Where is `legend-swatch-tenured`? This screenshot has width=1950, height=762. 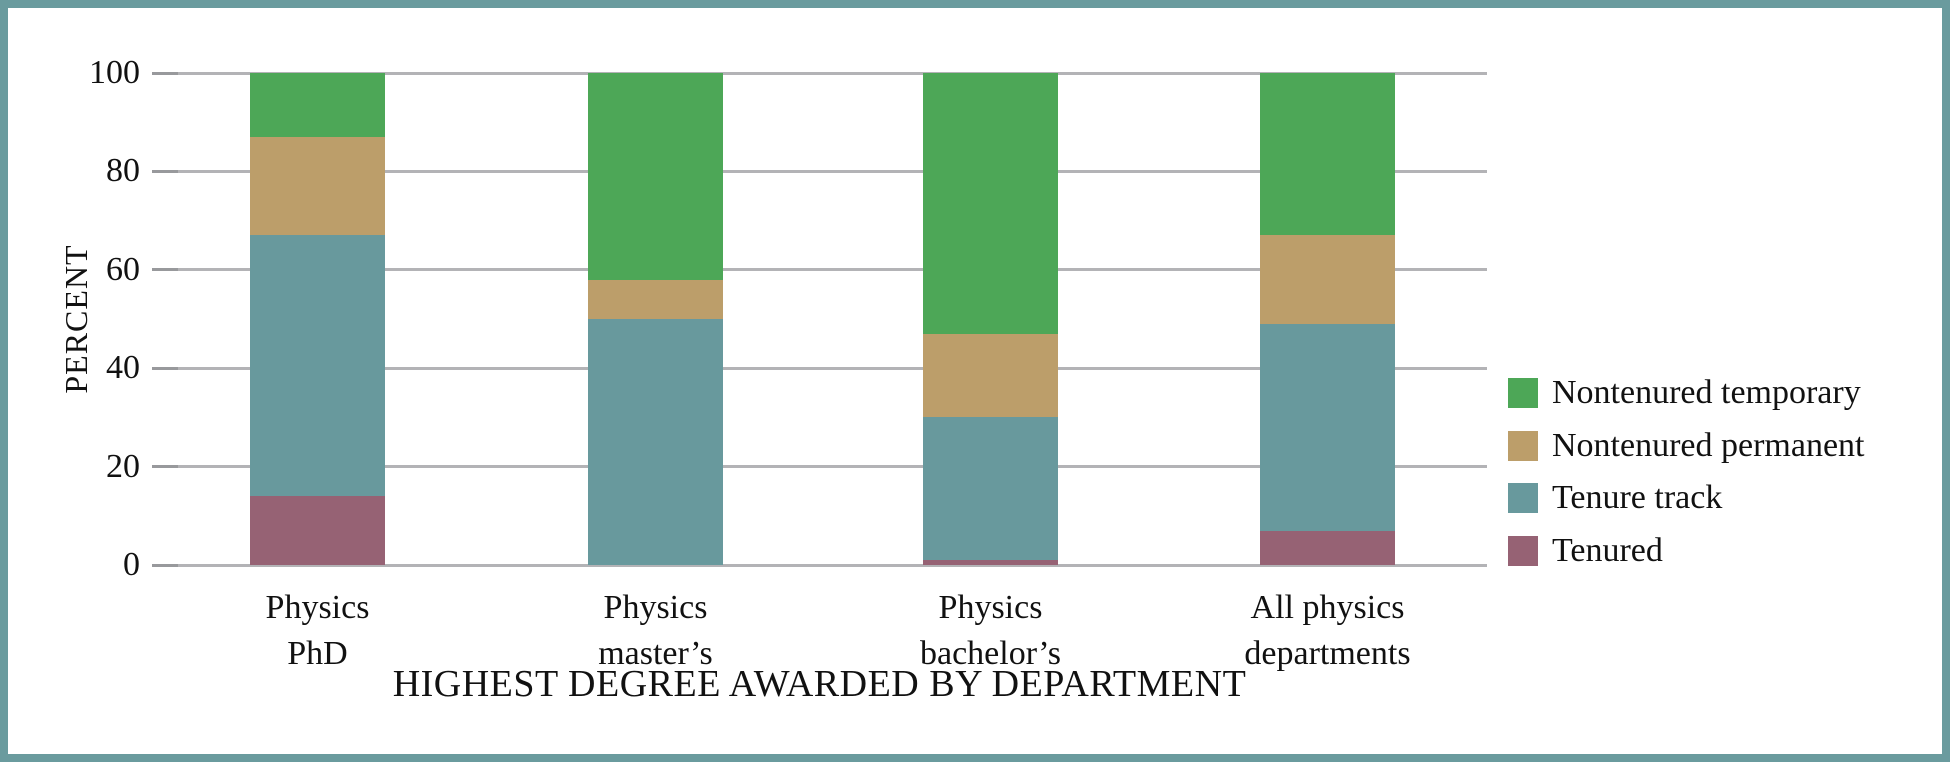
legend-swatch-tenured is located at coordinates (1523, 550).